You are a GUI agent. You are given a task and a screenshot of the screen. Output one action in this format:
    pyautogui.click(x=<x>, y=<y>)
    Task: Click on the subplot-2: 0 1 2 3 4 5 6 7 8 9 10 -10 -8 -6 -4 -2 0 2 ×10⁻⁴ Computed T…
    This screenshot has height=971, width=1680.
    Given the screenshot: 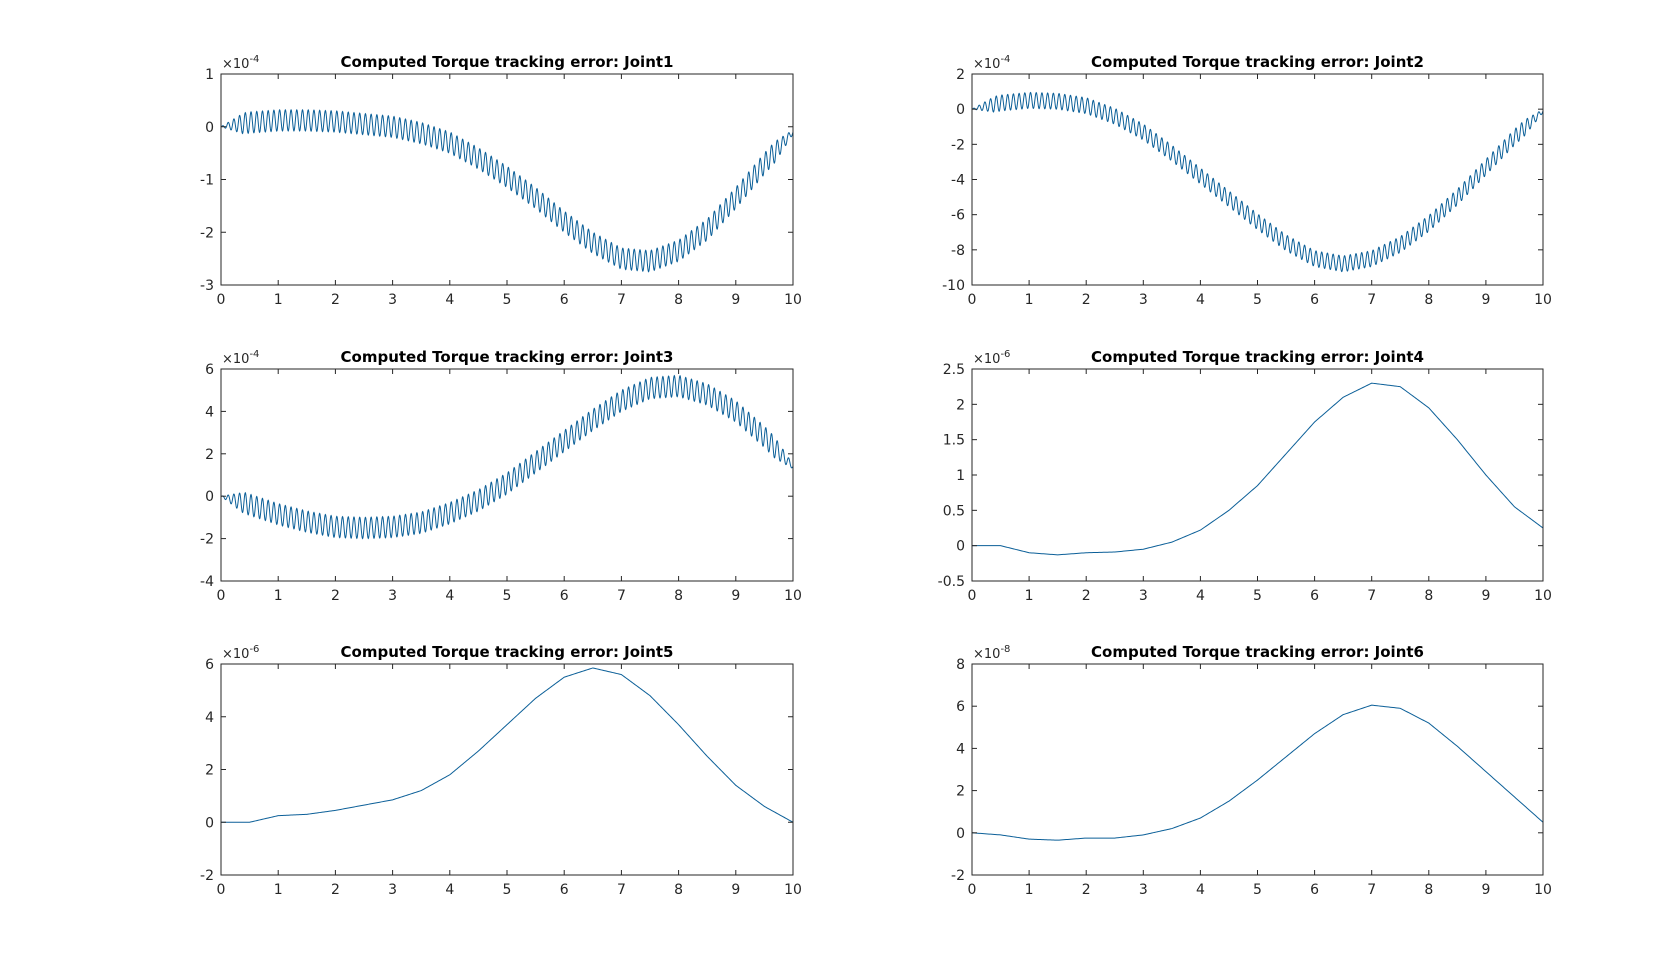 What is the action you would take?
    pyautogui.click(x=1247, y=180)
    